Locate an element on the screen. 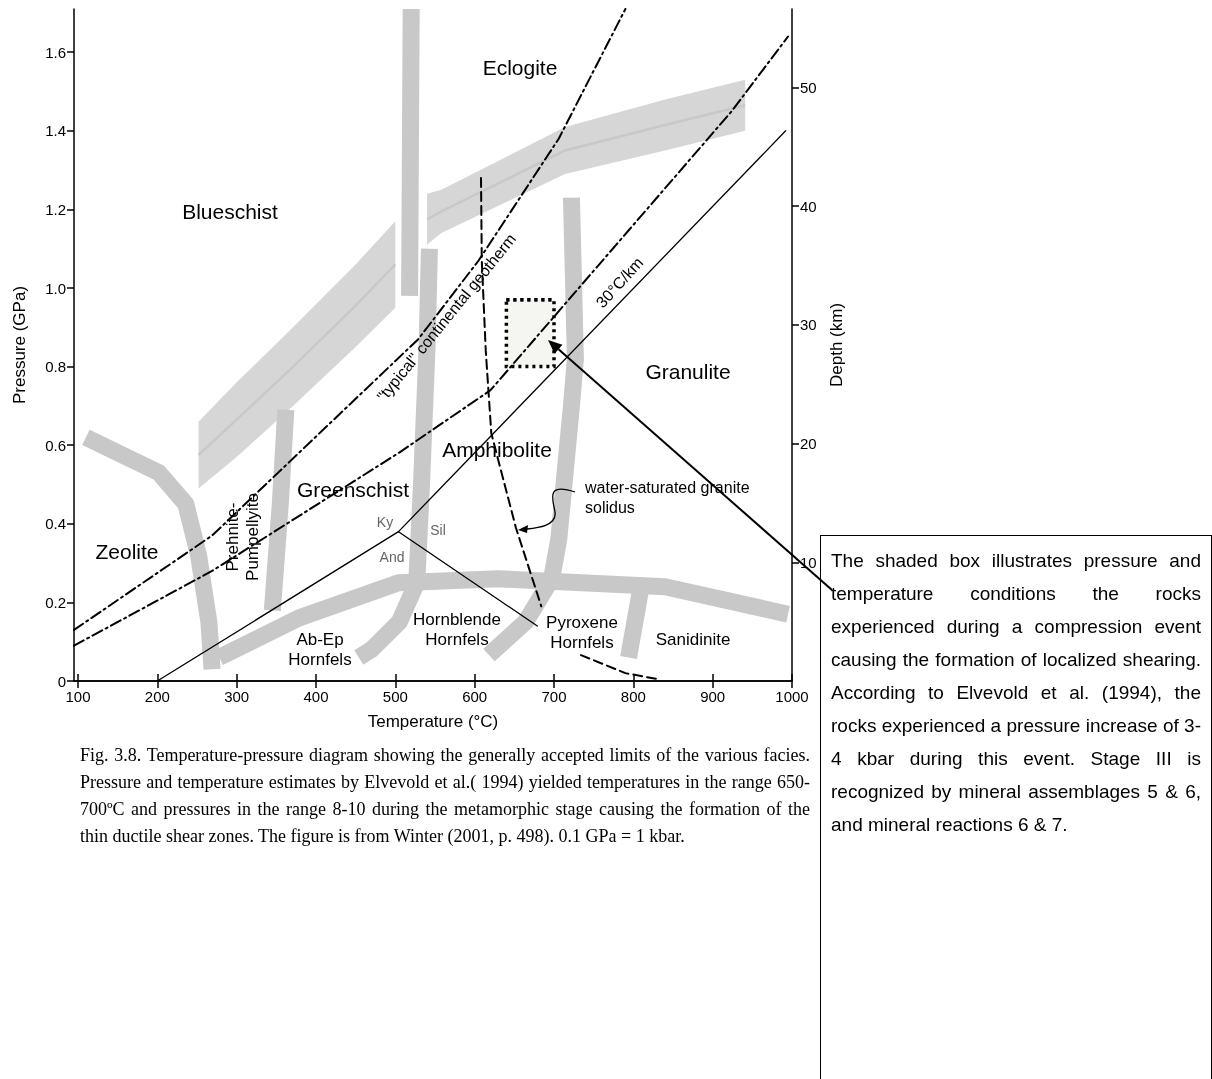  annotation: Eclogite is located at coordinates (520, 68).